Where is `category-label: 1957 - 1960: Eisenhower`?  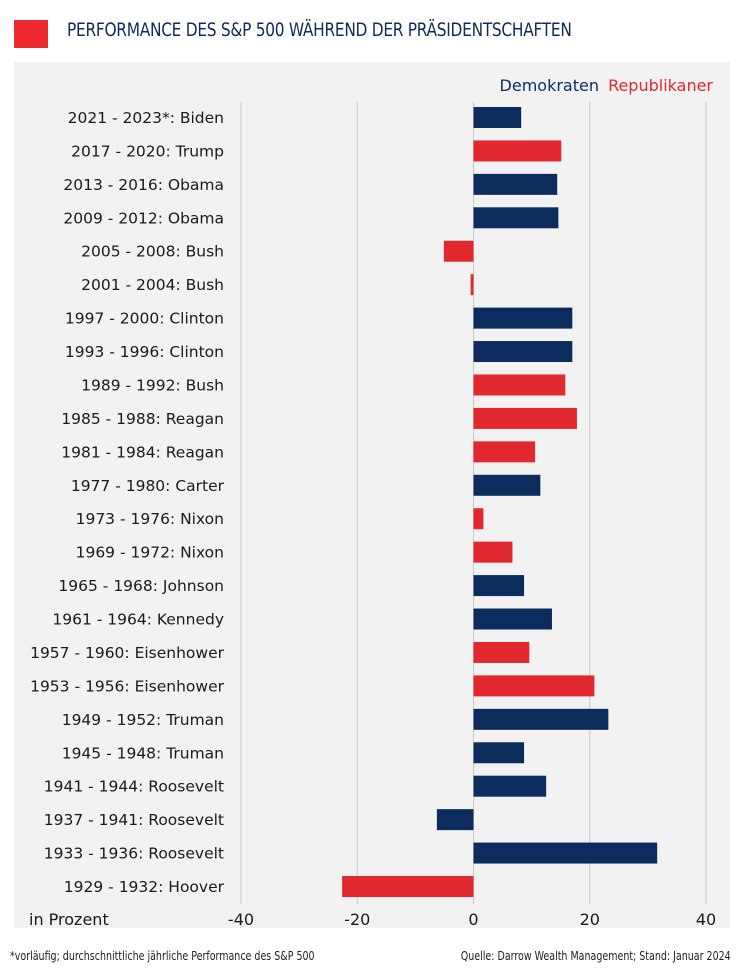 category-label: 1957 - 1960: Eisenhower is located at coordinates (127, 653).